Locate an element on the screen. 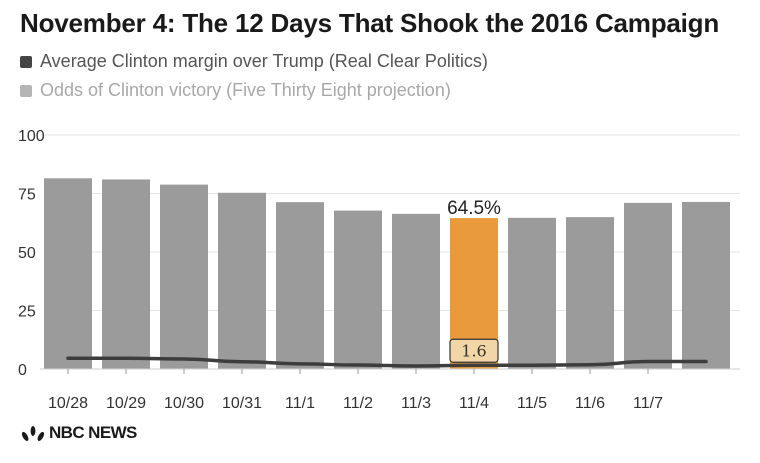  highlight-line-label: 1.6 is located at coordinates (473, 350).